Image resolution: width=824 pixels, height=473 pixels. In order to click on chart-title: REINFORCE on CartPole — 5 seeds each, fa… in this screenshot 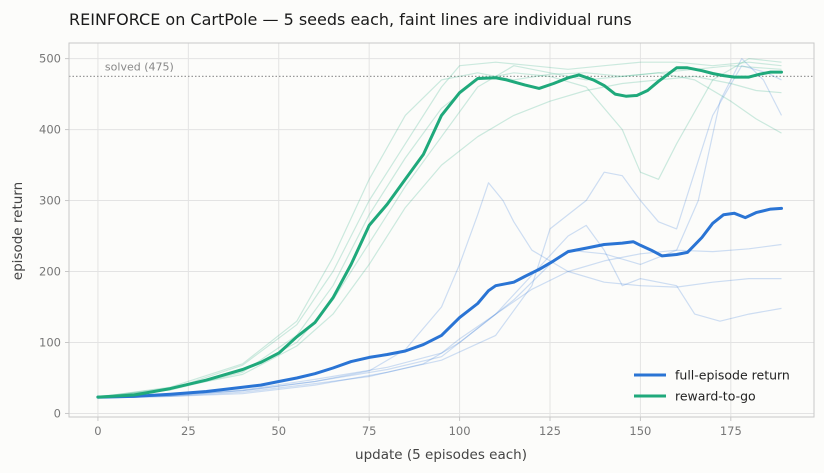, I will do `click(350, 19)`.